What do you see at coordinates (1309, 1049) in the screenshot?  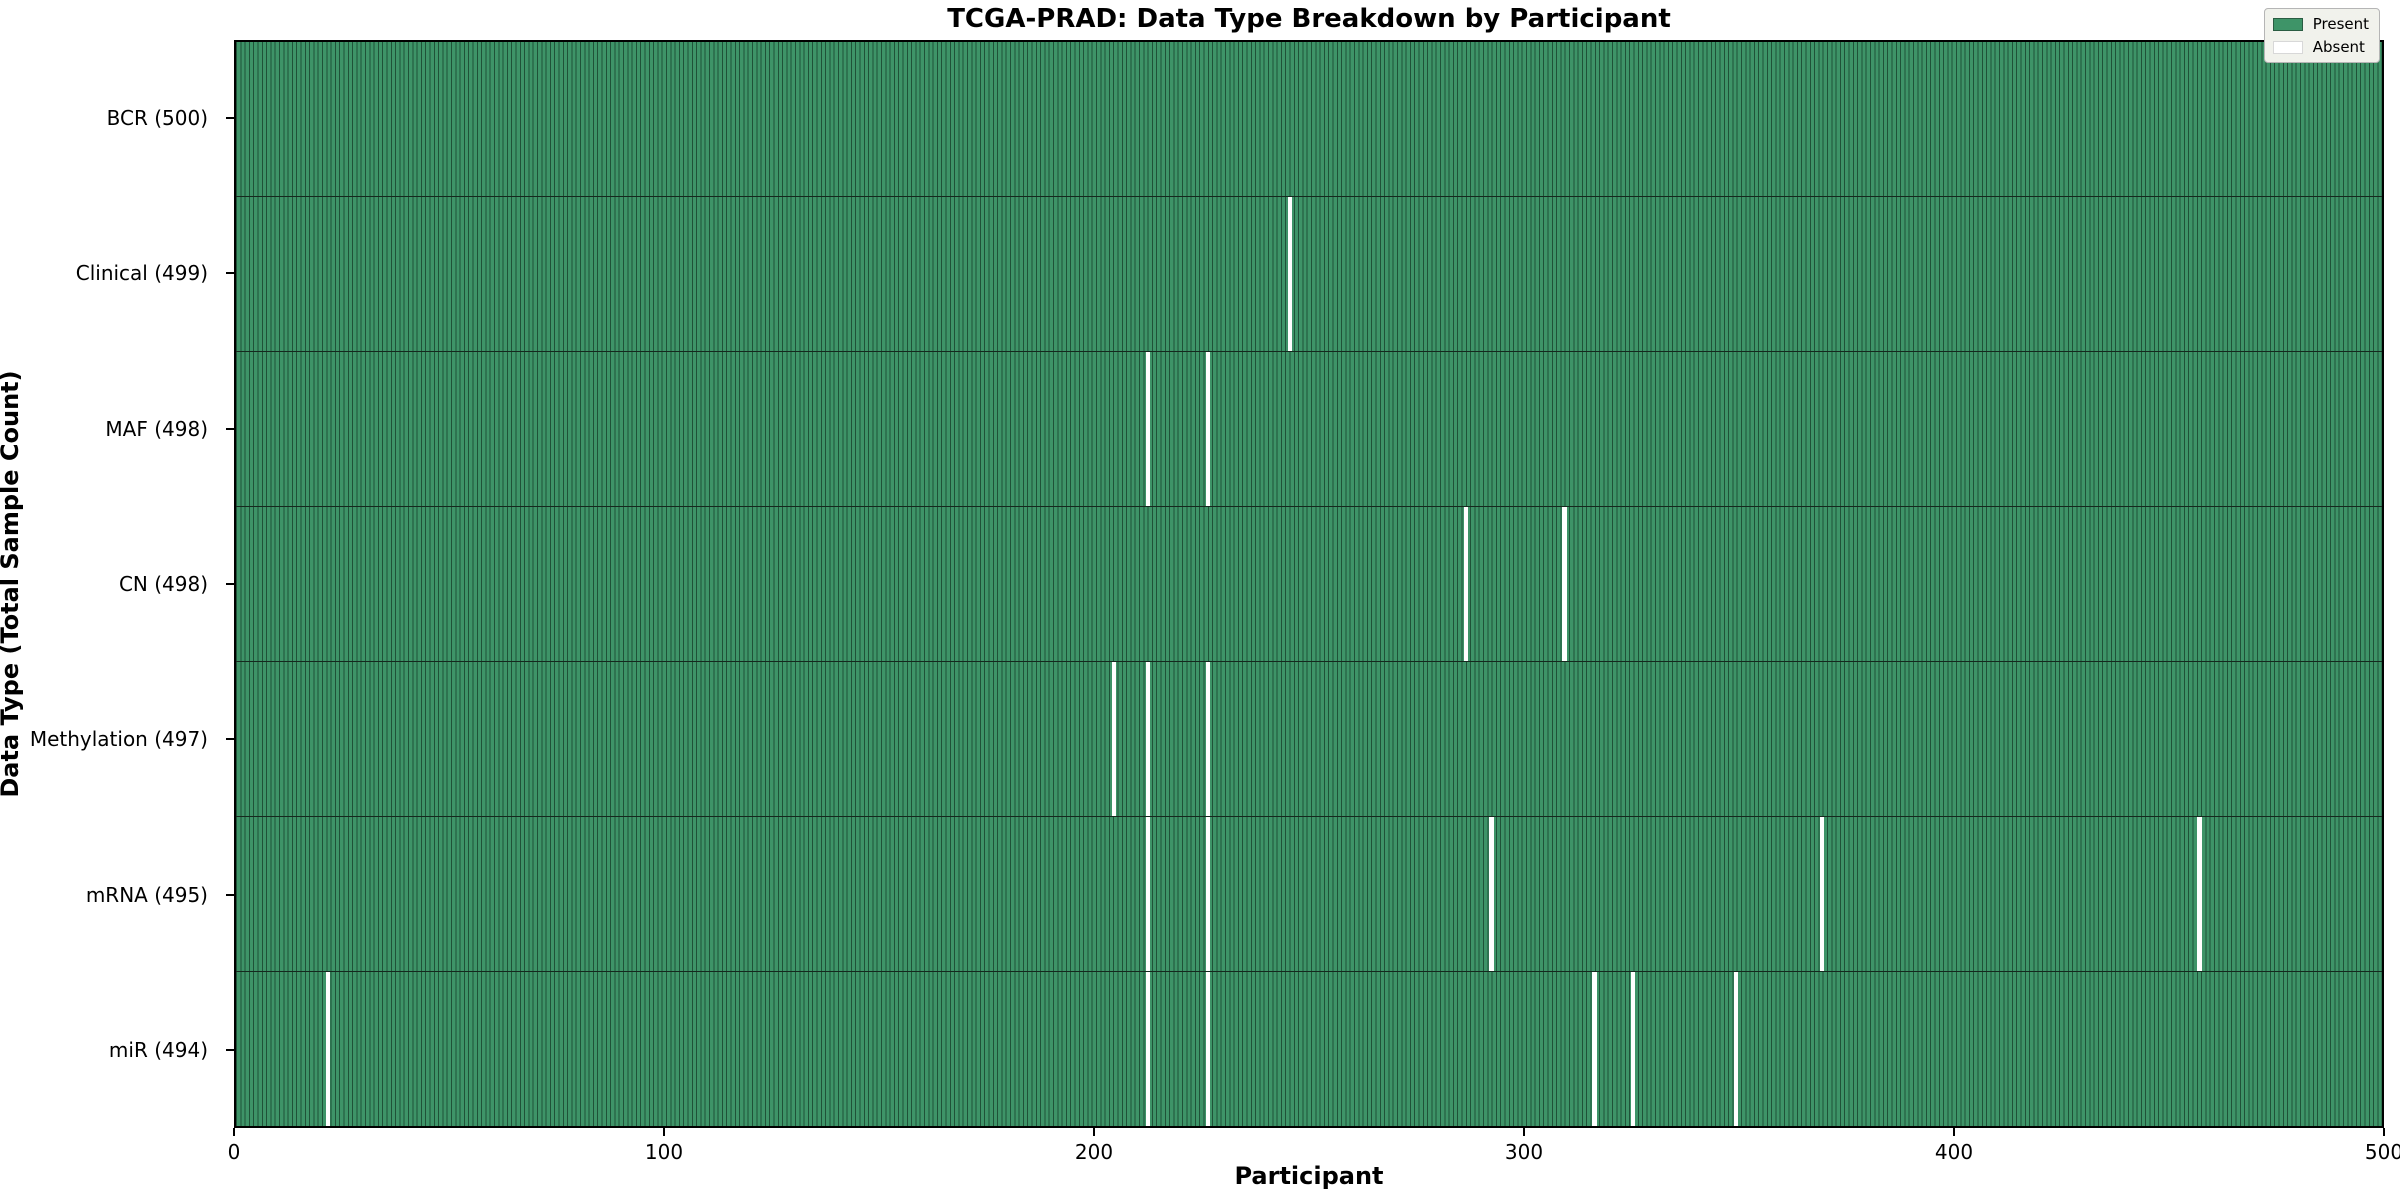 I see `heatmap-row-miR` at bounding box center [1309, 1049].